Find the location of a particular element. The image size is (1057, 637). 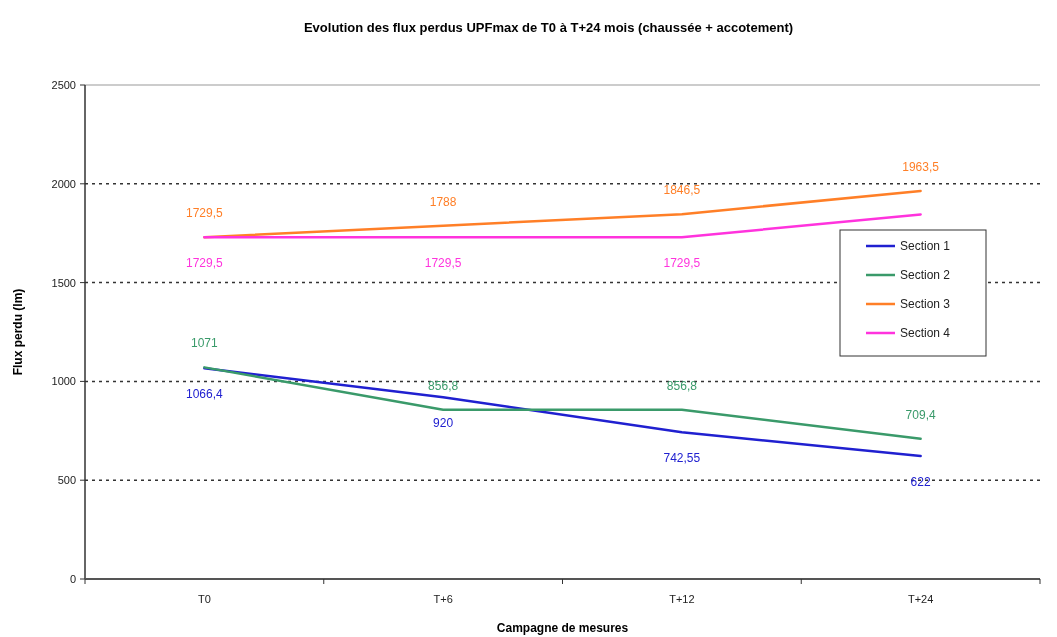

data-label: 622 is located at coordinates (920, 482).